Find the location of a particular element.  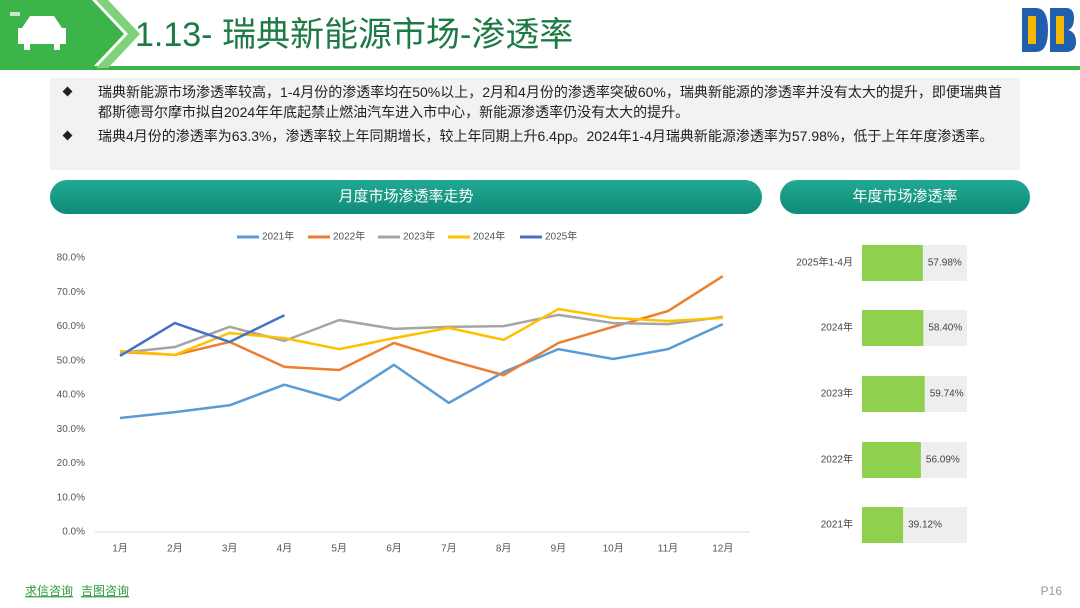

x-tick-label: 8月 is located at coordinates (504, 549).